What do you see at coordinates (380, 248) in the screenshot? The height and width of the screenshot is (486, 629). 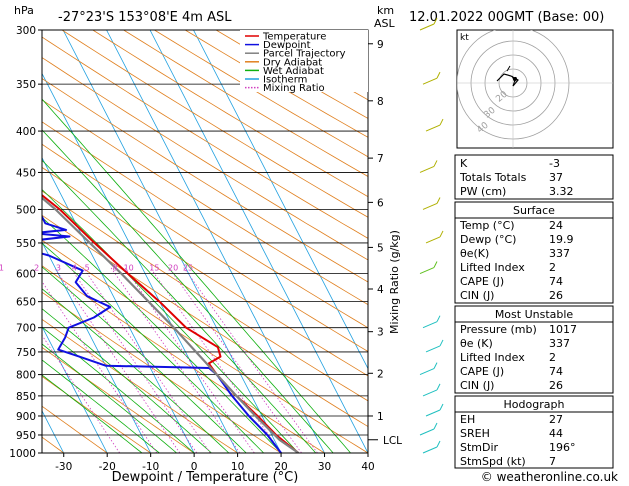 I see `altitude-tick-label: 5` at bounding box center [380, 248].